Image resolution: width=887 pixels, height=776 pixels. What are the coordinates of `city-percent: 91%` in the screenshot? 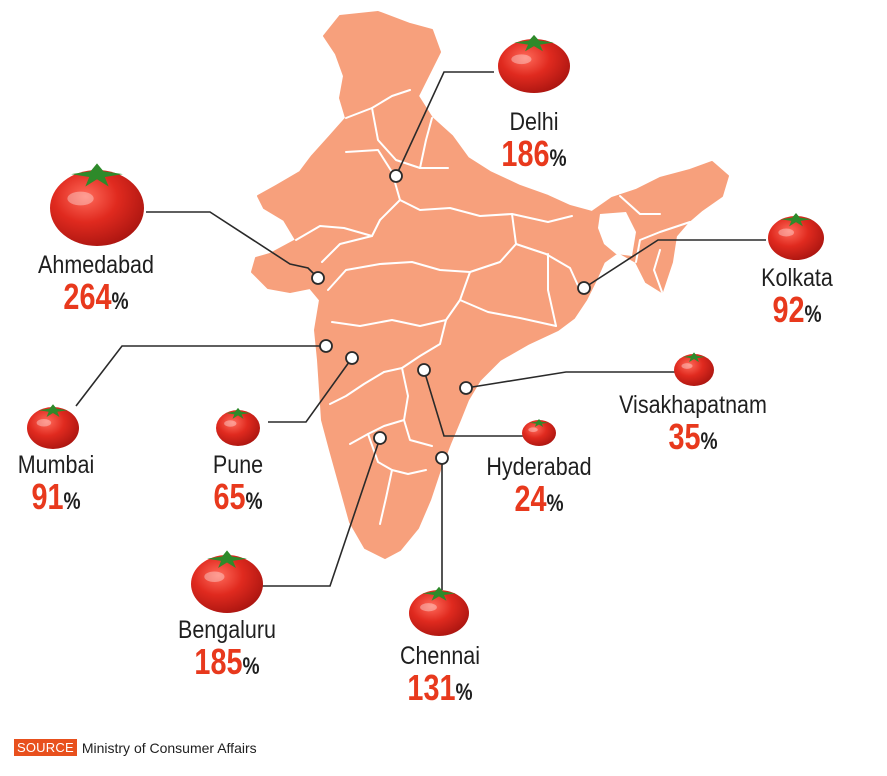 It's located at (55, 501).